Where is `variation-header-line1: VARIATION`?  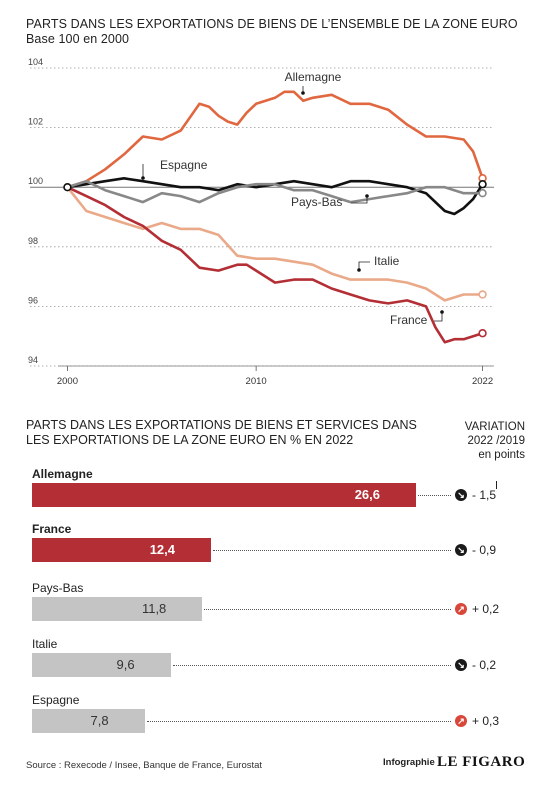
variation-header-line1: VARIATION is located at coordinates (494, 427).